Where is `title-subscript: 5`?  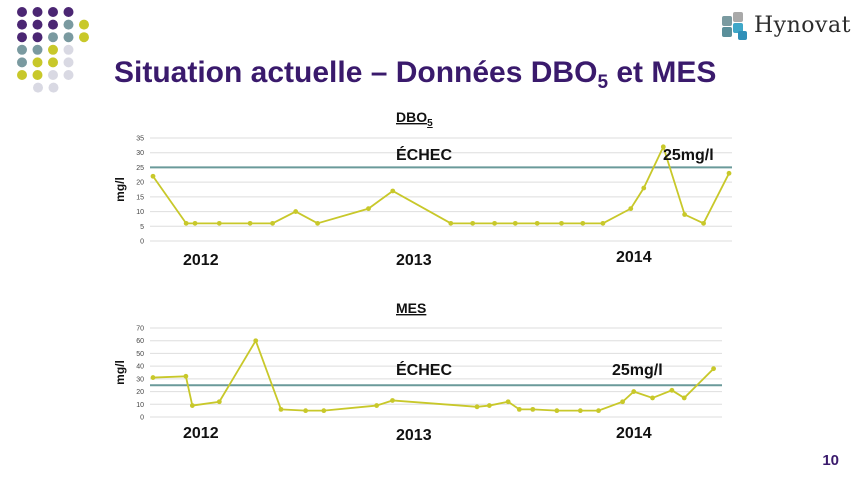
title-subscript: 5 is located at coordinates (603, 82).